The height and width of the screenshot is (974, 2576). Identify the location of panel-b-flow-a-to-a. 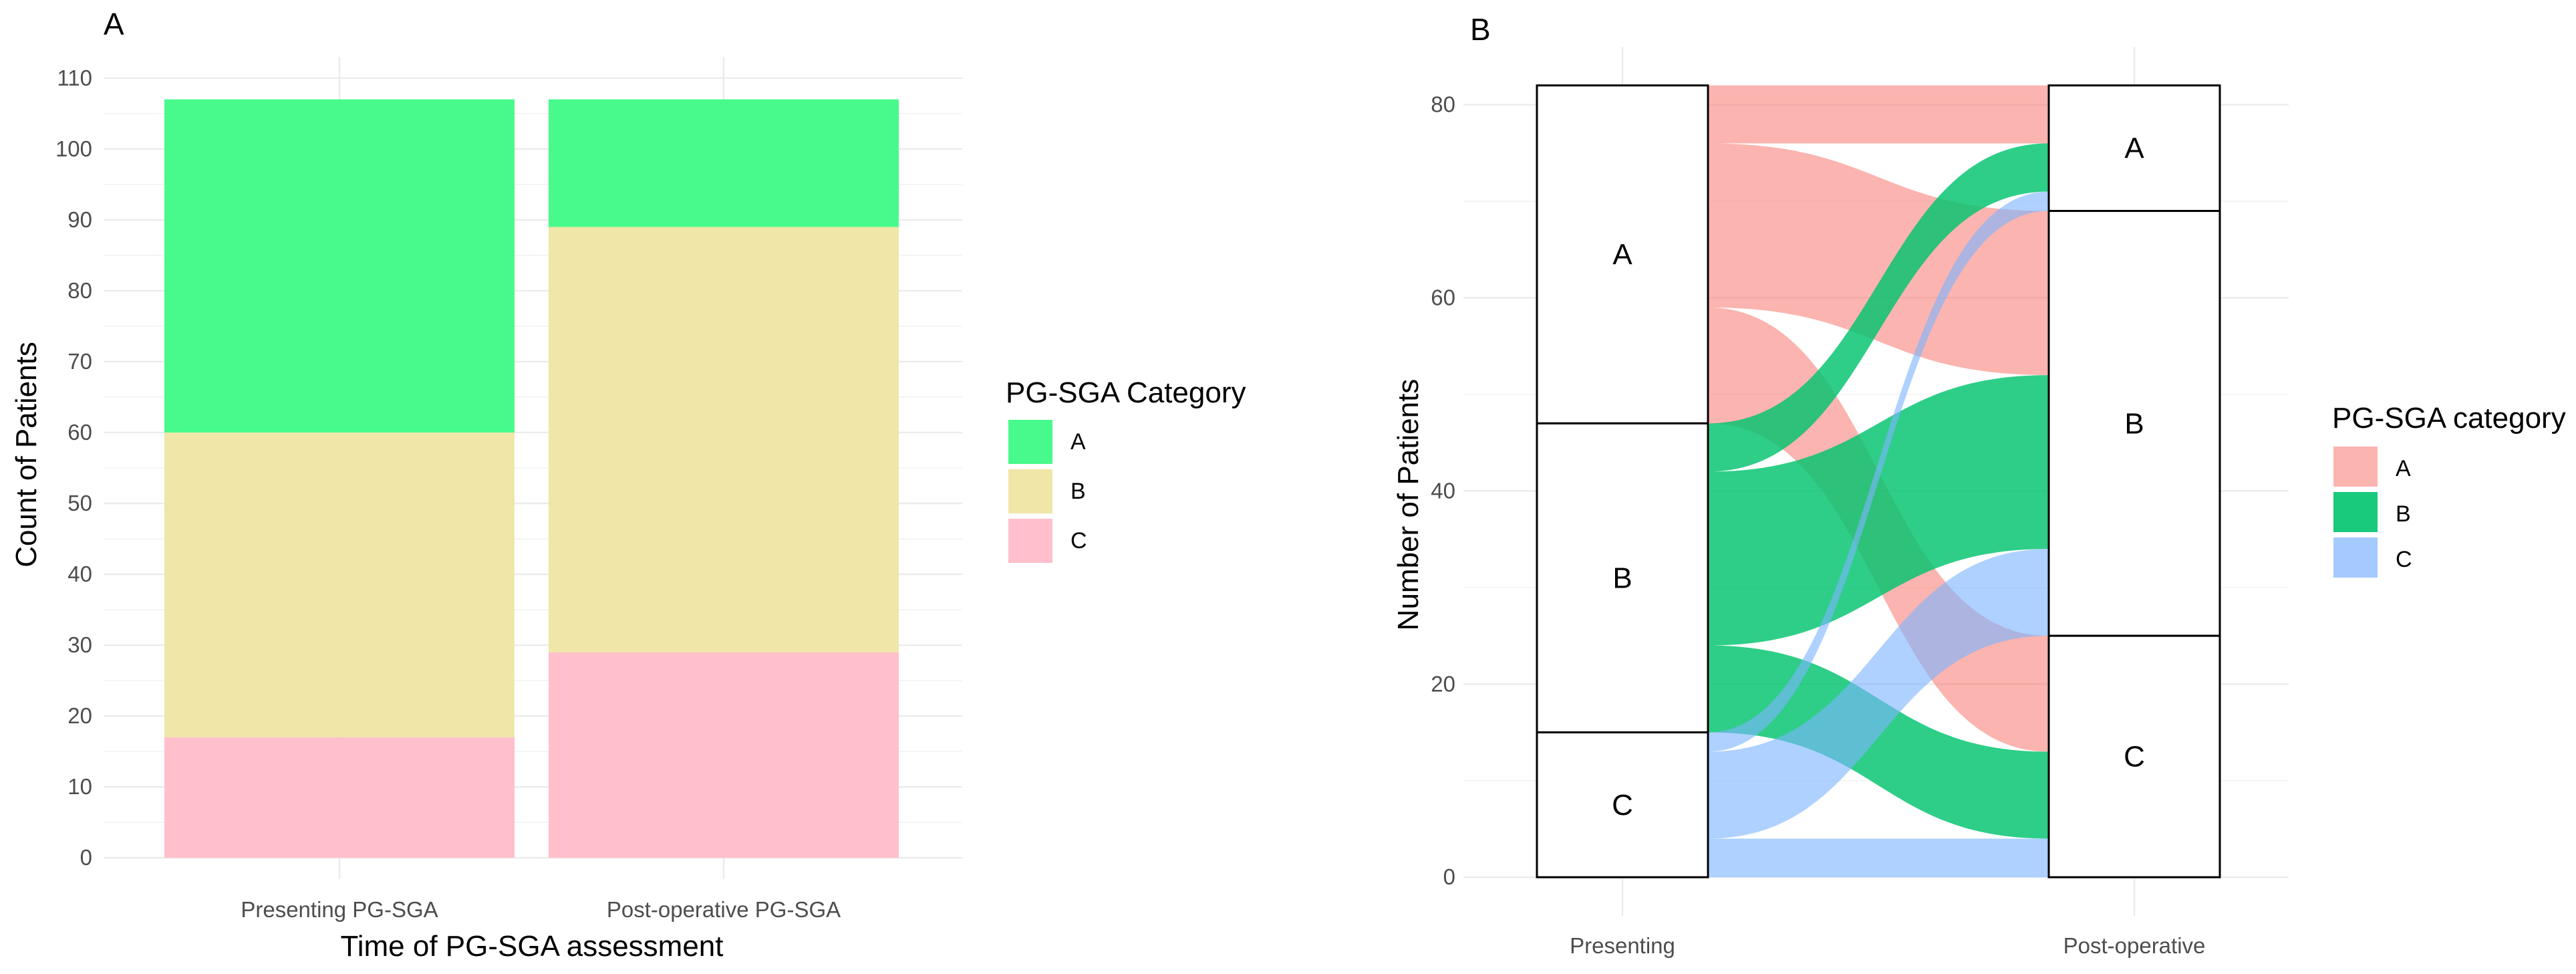
(1878, 115).